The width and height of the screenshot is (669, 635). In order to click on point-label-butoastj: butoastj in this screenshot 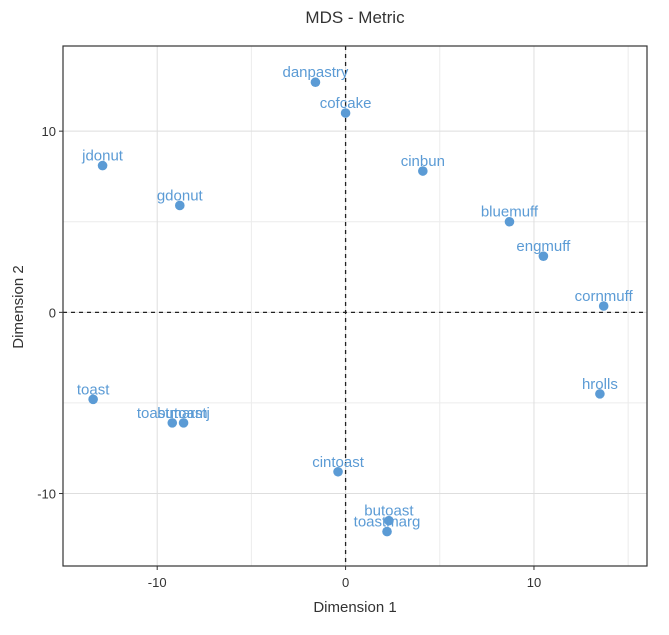, I will do `click(183, 413)`.